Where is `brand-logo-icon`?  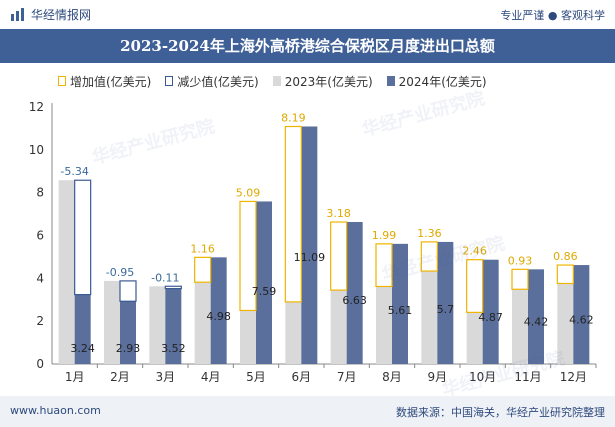 brand-logo-icon is located at coordinates (17, 14).